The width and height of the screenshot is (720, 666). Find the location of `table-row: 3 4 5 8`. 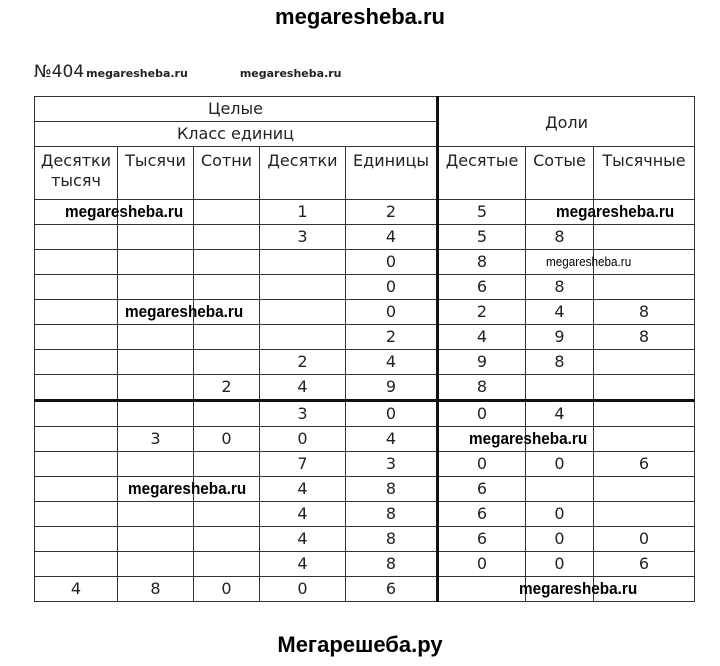

table-row: 3 4 5 8 is located at coordinates (365, 237).